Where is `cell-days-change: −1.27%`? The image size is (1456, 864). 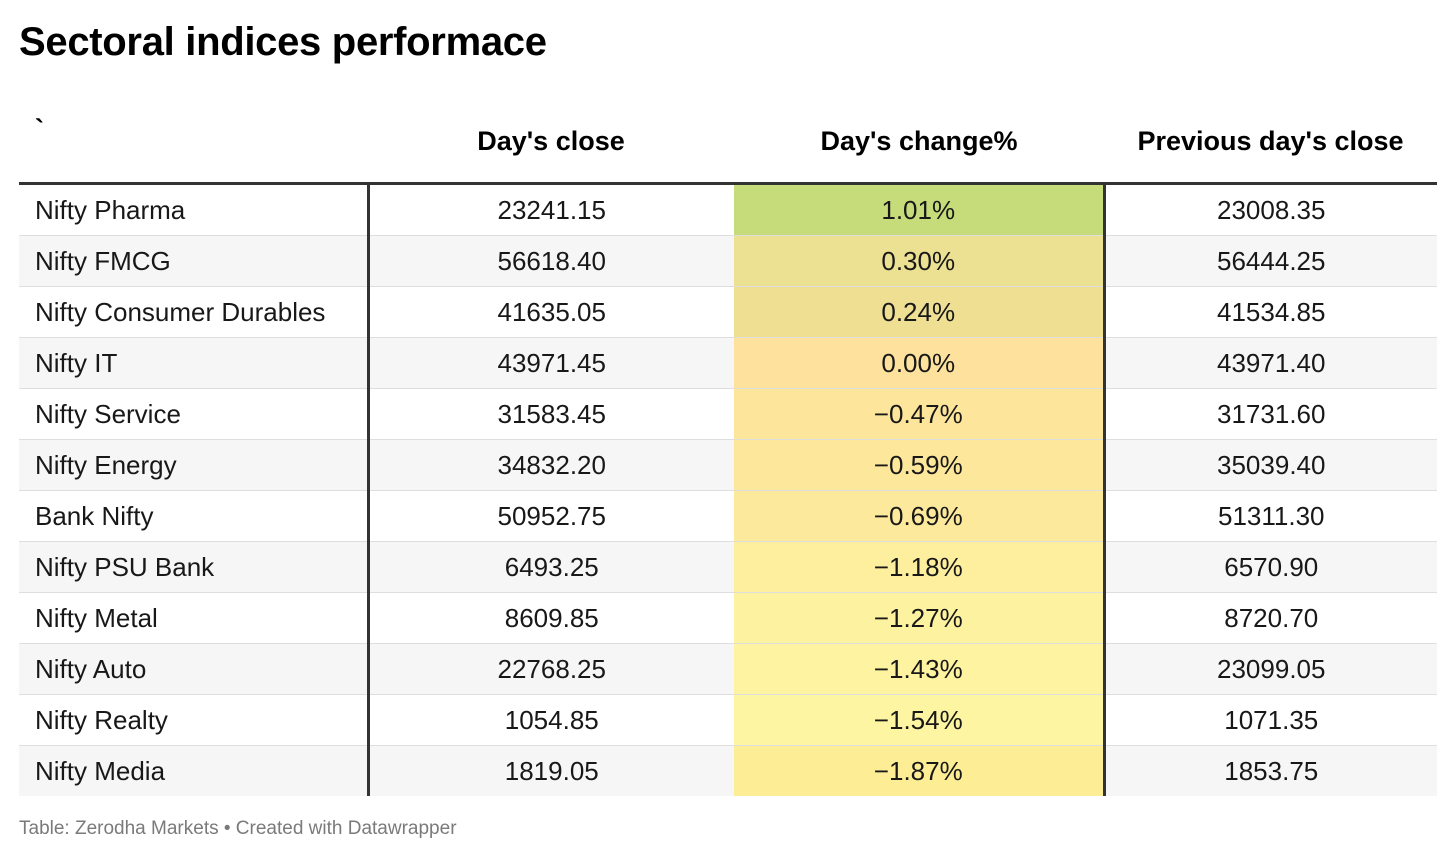
cell-days-change: −1.27% is located at coordinates (920, 618).